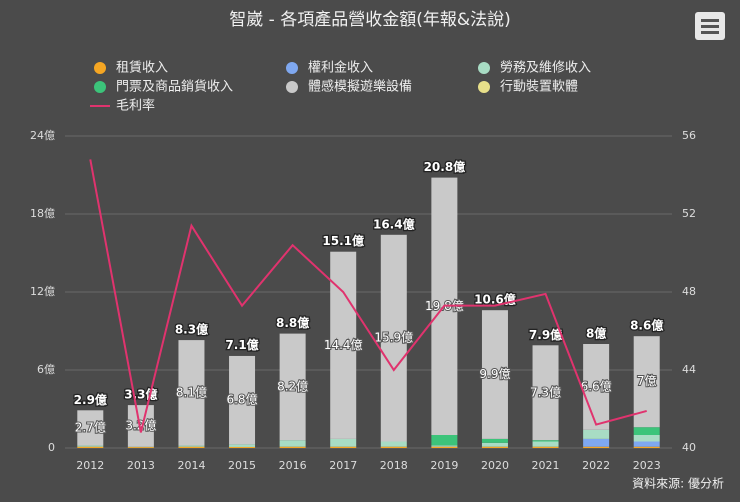  I want to click on legend-label: 行動裝置軟體, so click(539, 87).